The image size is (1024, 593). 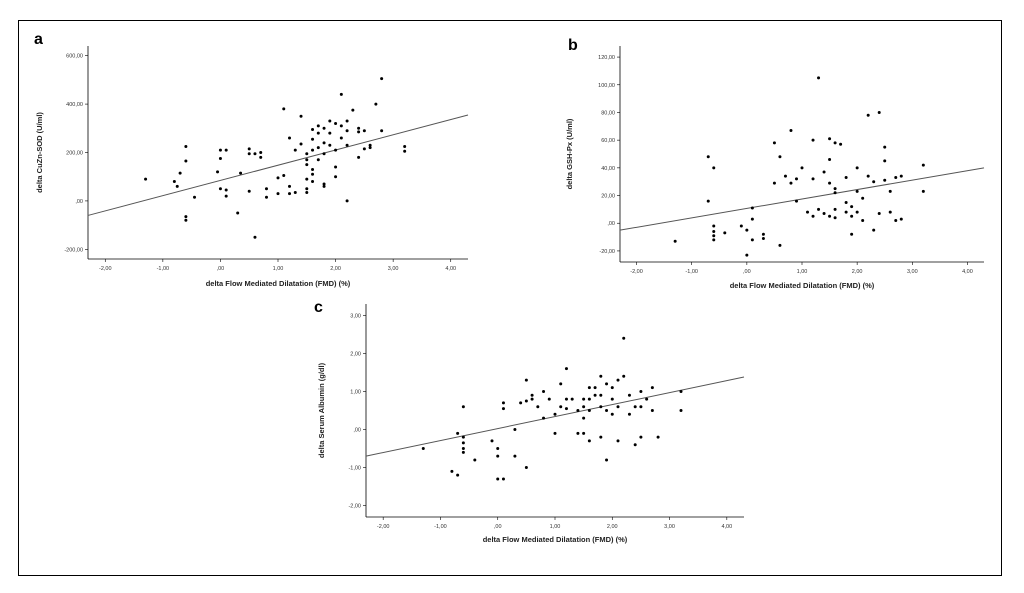 I want to click on x-tick-label: 1,00, so click(x=802, y=272).